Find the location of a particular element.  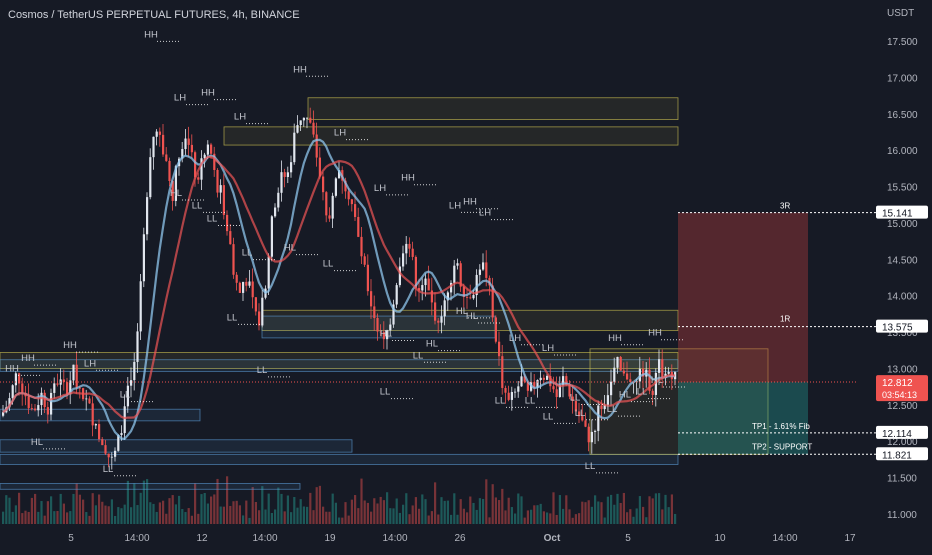

time-axis: 5 14:00 12 14:00 19 14:00 26 Oct 5 10 14:00 17 is located at coordinates (462, 538).